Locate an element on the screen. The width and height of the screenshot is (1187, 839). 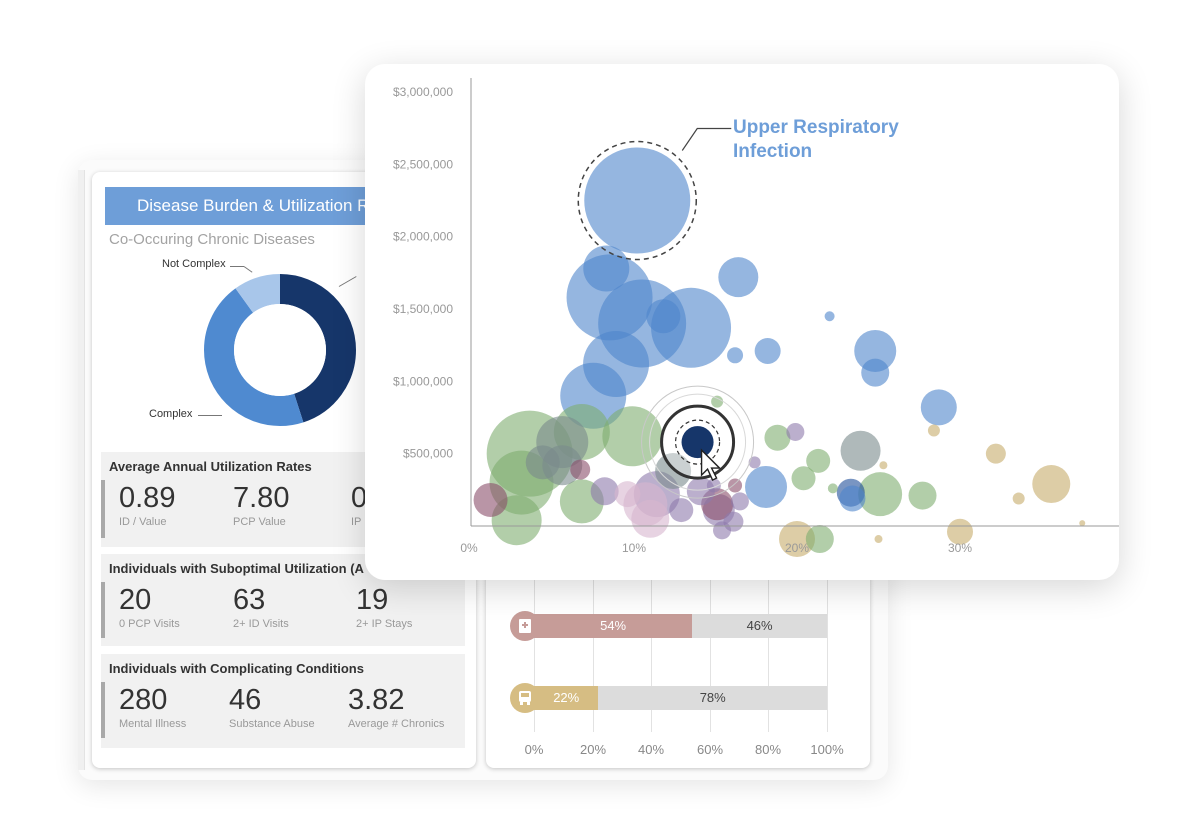
focus-ring-outer is located at coordinates (698, 442).